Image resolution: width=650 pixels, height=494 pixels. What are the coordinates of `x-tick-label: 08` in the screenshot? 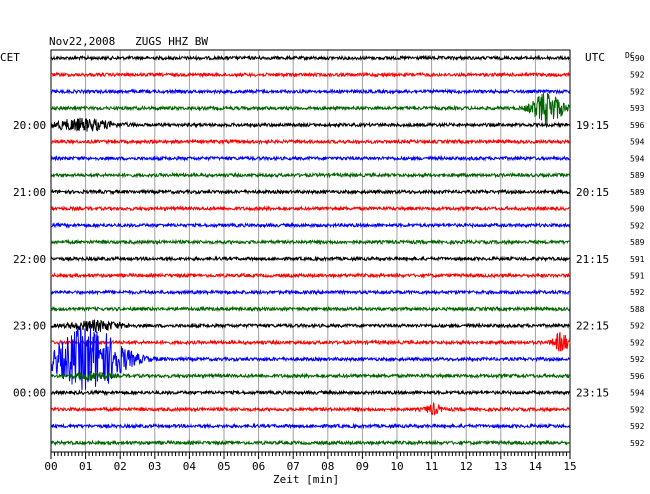 It's located at (327, 466).